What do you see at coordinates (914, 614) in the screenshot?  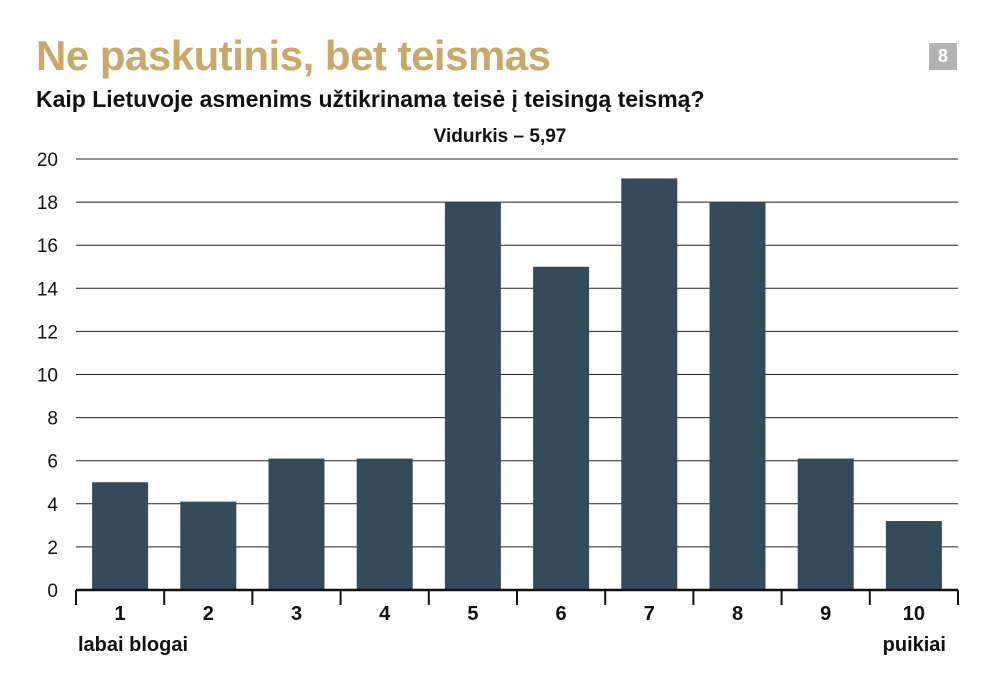 I see `x-tick-label: 10` at bounding box center [914, 614].